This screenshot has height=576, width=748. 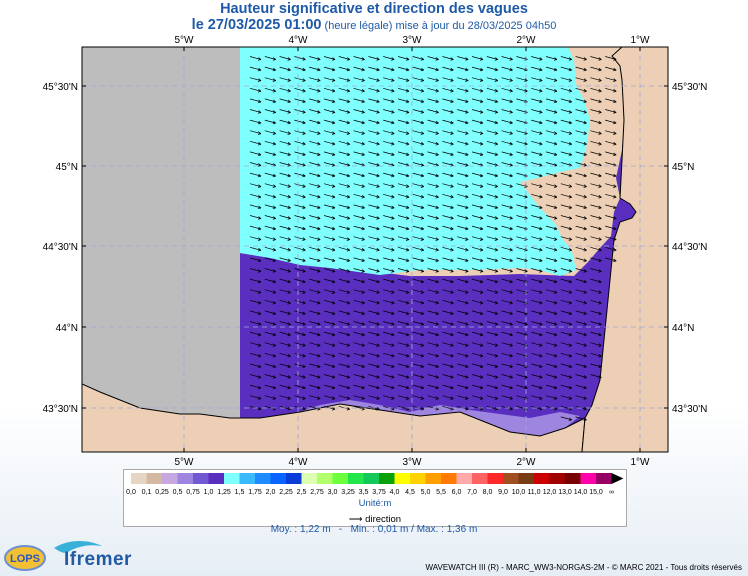 I want to click on lops-logo: LOPS, so click(x=25, y=558).